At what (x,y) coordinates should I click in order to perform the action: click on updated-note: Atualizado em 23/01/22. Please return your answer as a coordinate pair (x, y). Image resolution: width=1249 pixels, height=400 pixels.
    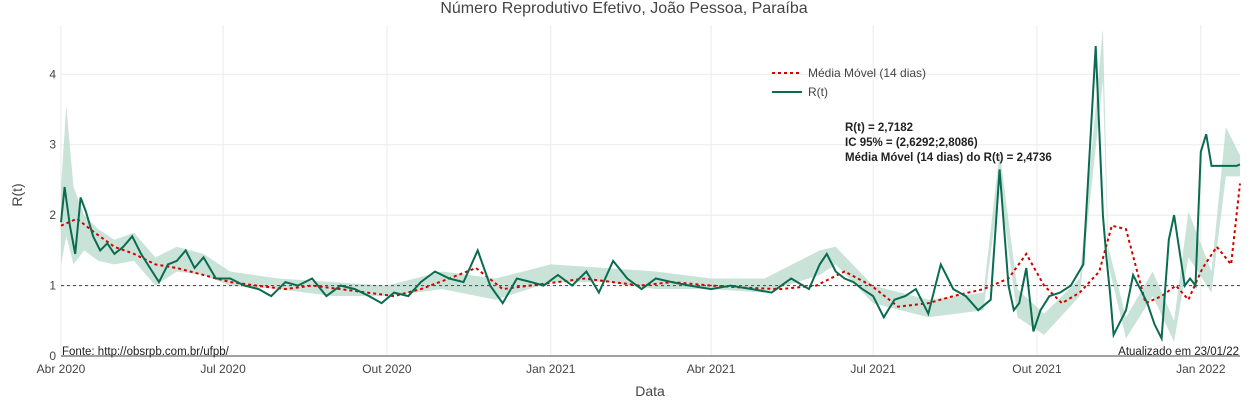
    Looking at the image, I should click on (1178, 352).